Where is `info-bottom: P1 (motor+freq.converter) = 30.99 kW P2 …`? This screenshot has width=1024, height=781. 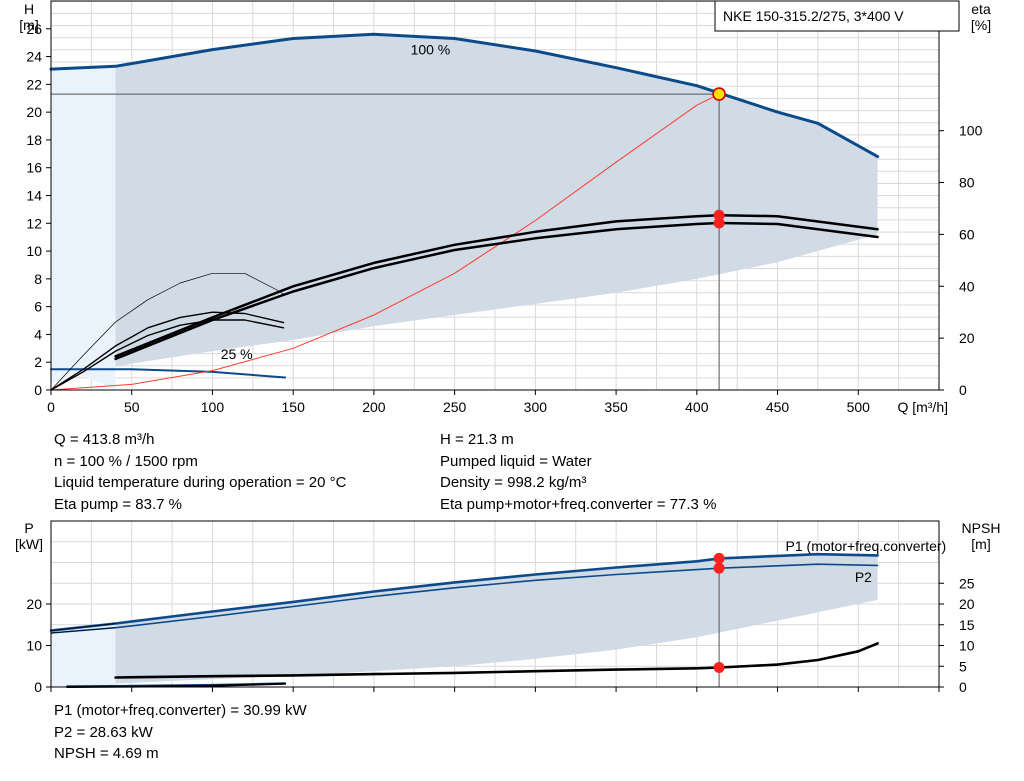
info-bottom: P1 (motor+freq.converter) = 30.99 kW P2 … is located at coordinates (180, 732).